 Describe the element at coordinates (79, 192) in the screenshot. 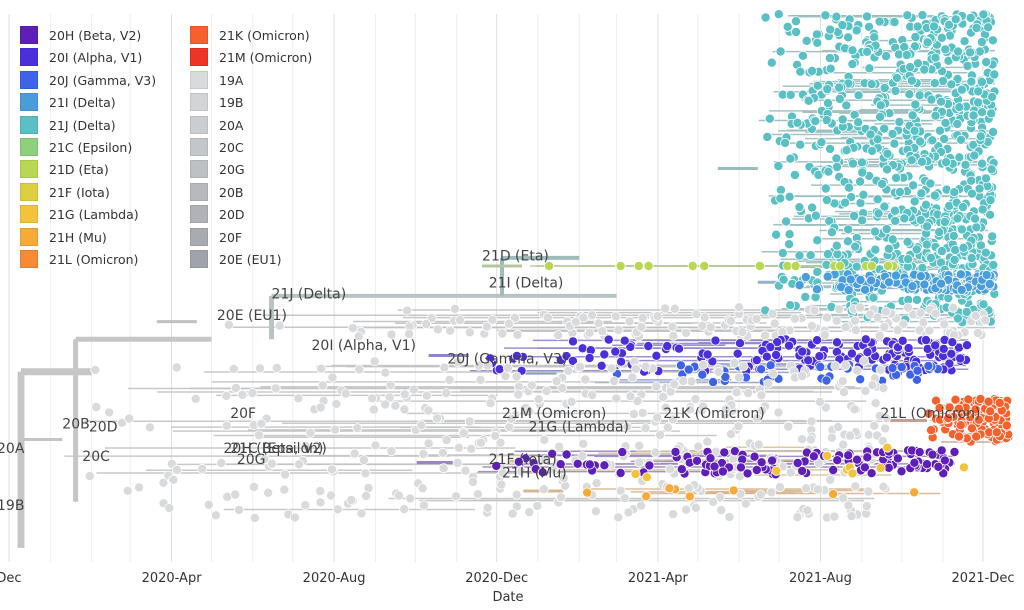

I see `legend-label: 21F (Iota)` at that location.